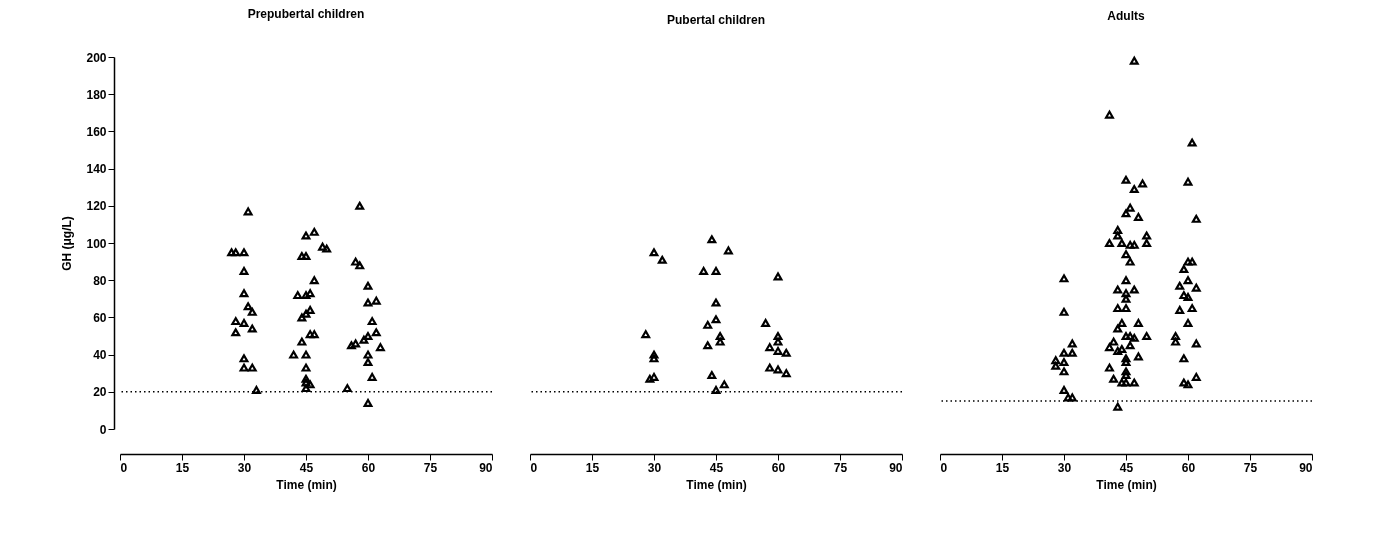 The width and height of the screenshot is (1388, 540). Describe the element at coordinates (100, 317) in the screenshot. I see `y-tick-label: 60` at that location.